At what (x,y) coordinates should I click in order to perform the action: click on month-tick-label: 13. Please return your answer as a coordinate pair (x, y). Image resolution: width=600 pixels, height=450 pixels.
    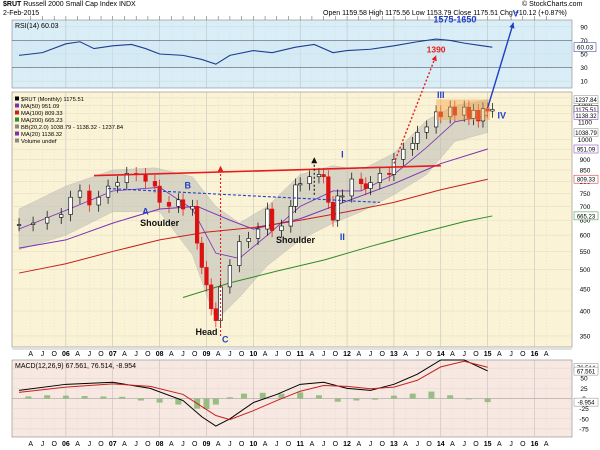
    Looking at the image, I should click on (394, 444).